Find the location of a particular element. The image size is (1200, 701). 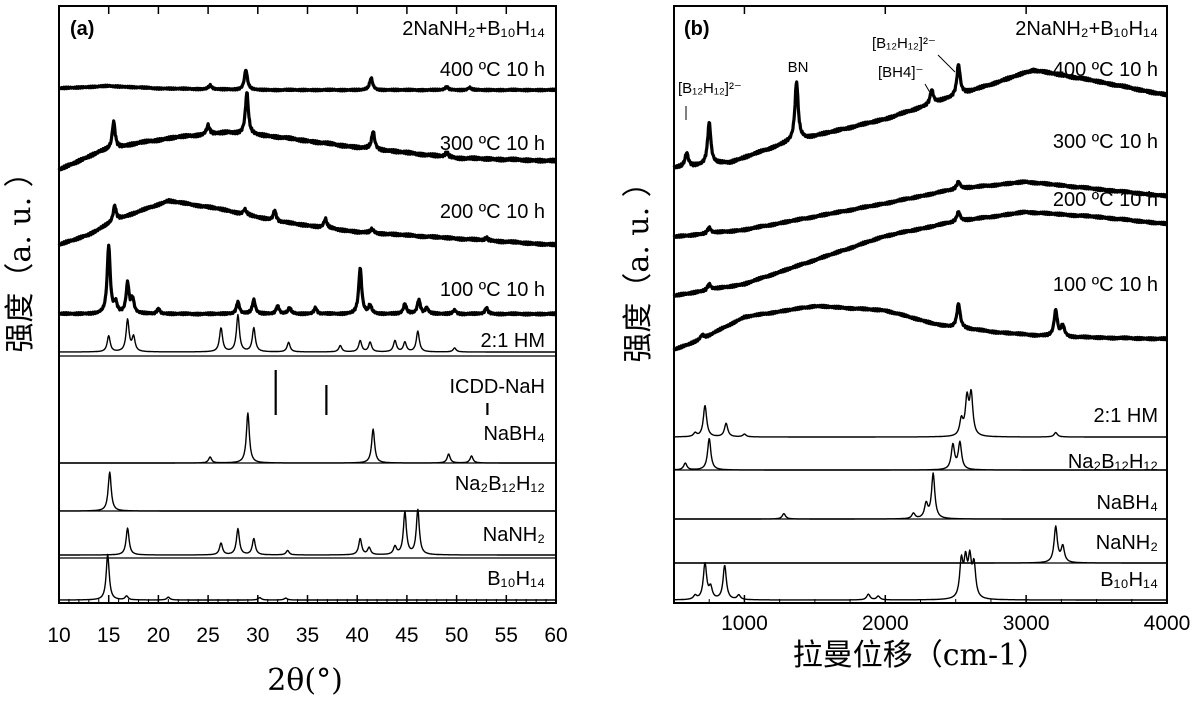

x-tick-label: 4000 is located at coordinates (1167, 623).